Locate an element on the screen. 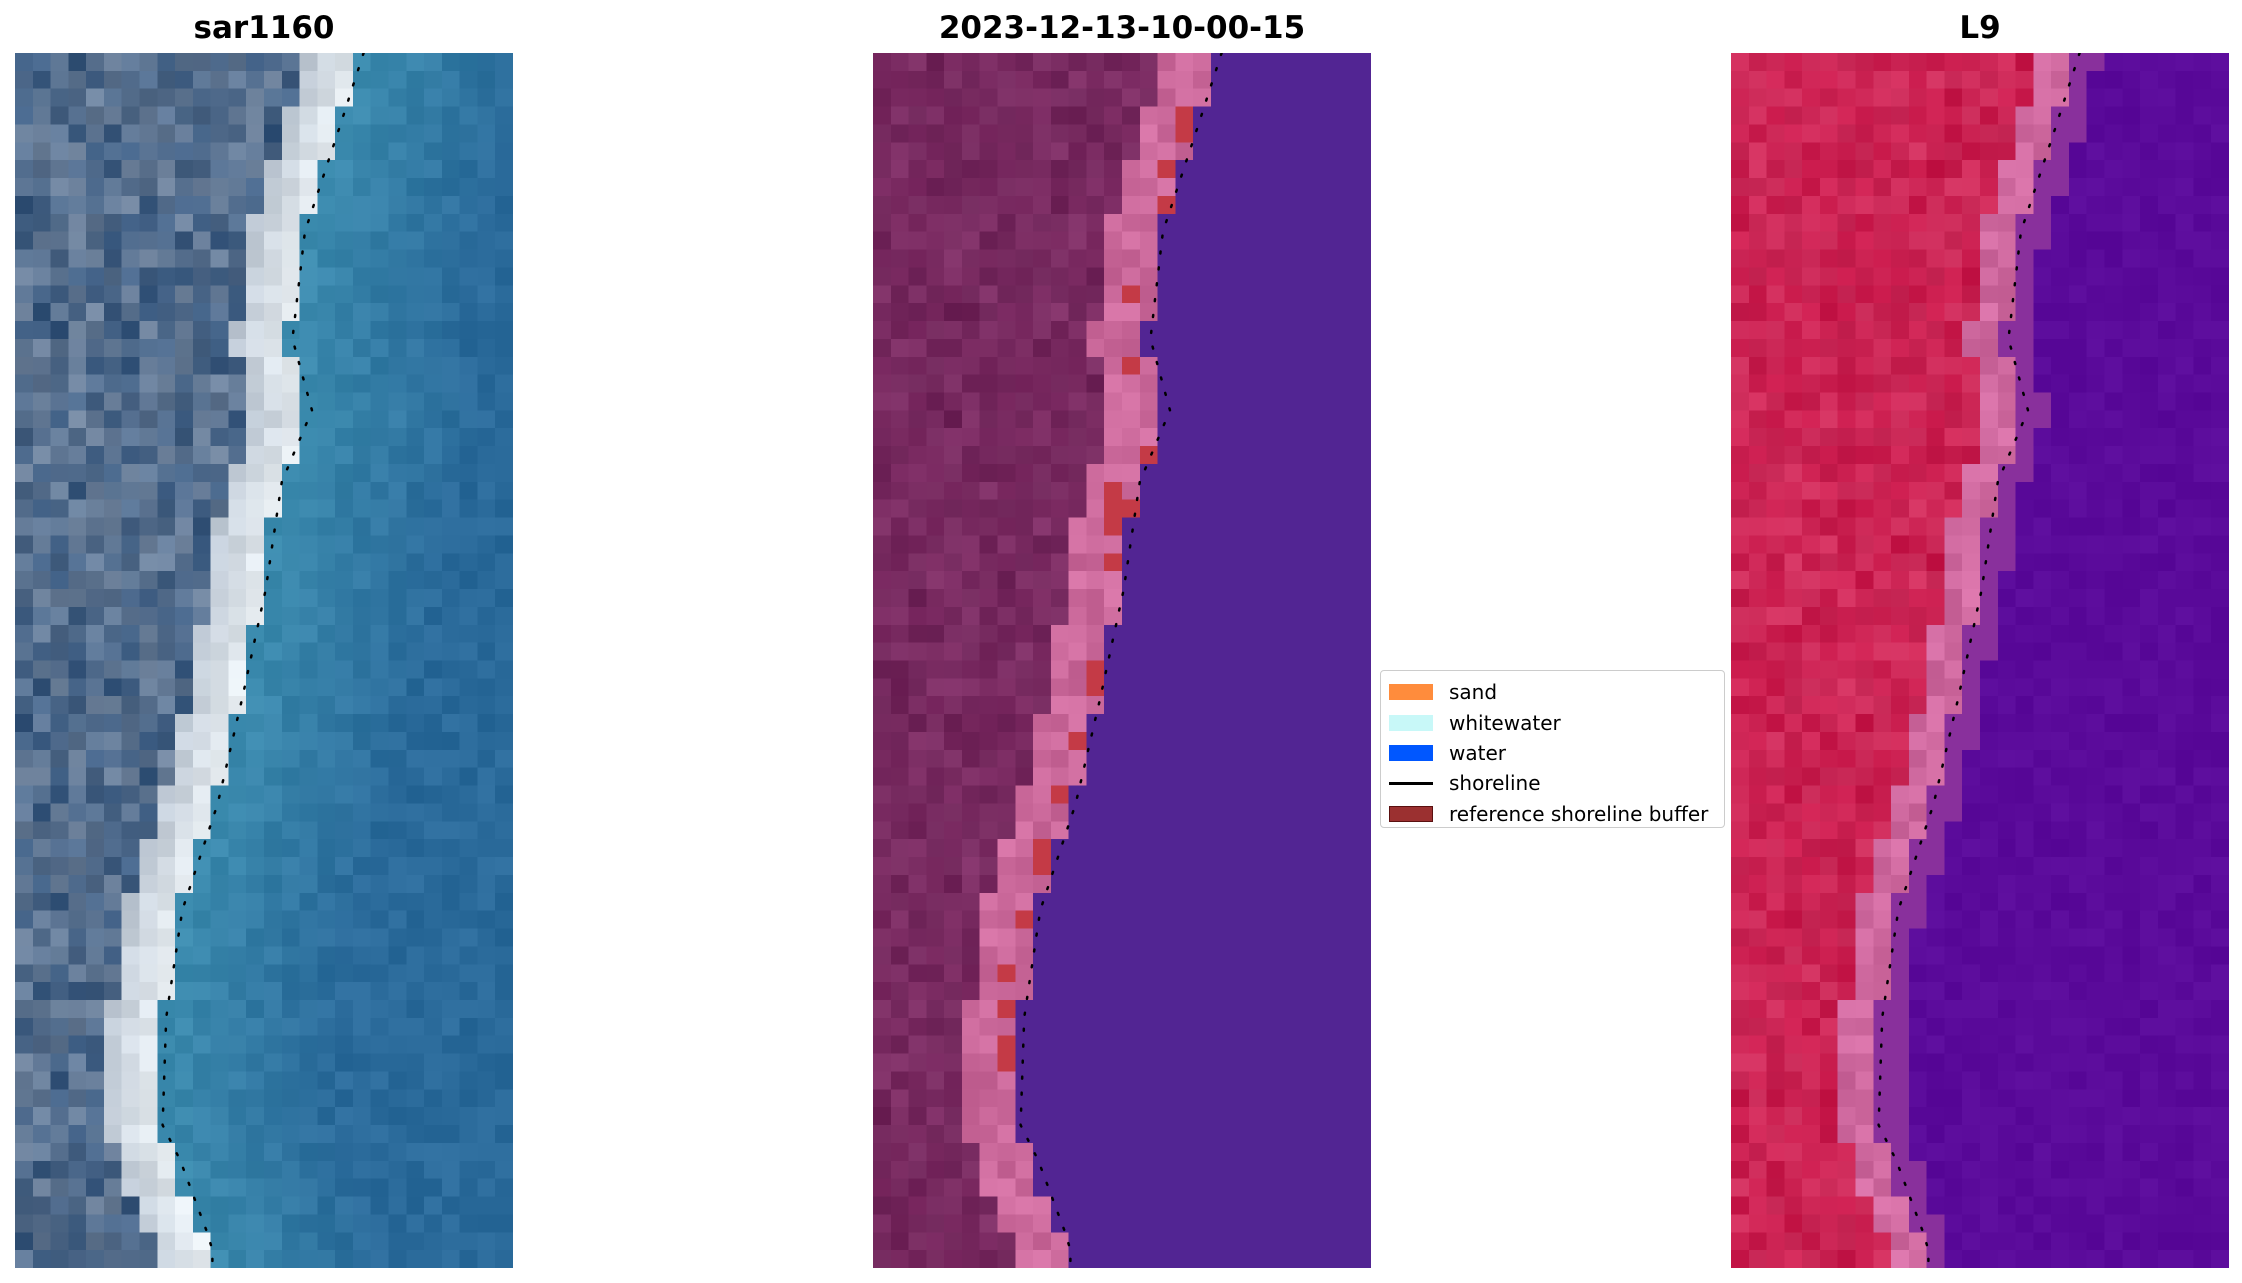  legend-item-sand: sand is located at coordinates (1555, 692).